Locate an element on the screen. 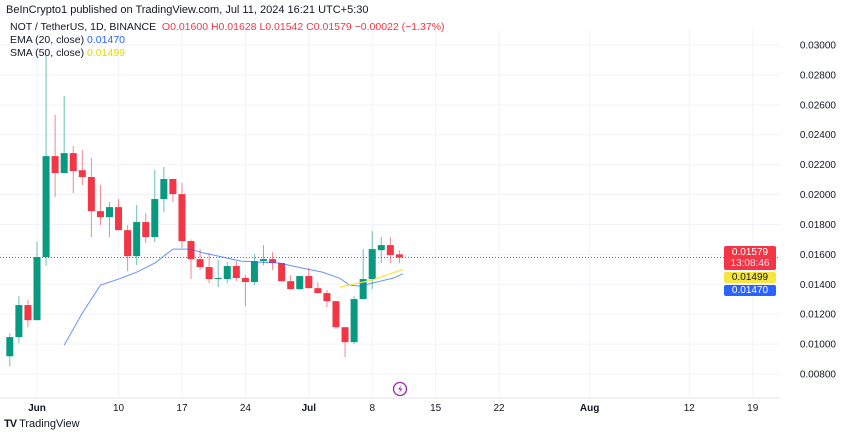 The height and width of the screenshot is (436, 850). price-tick-label: 0.00800 is located at coordinates (818, 375).